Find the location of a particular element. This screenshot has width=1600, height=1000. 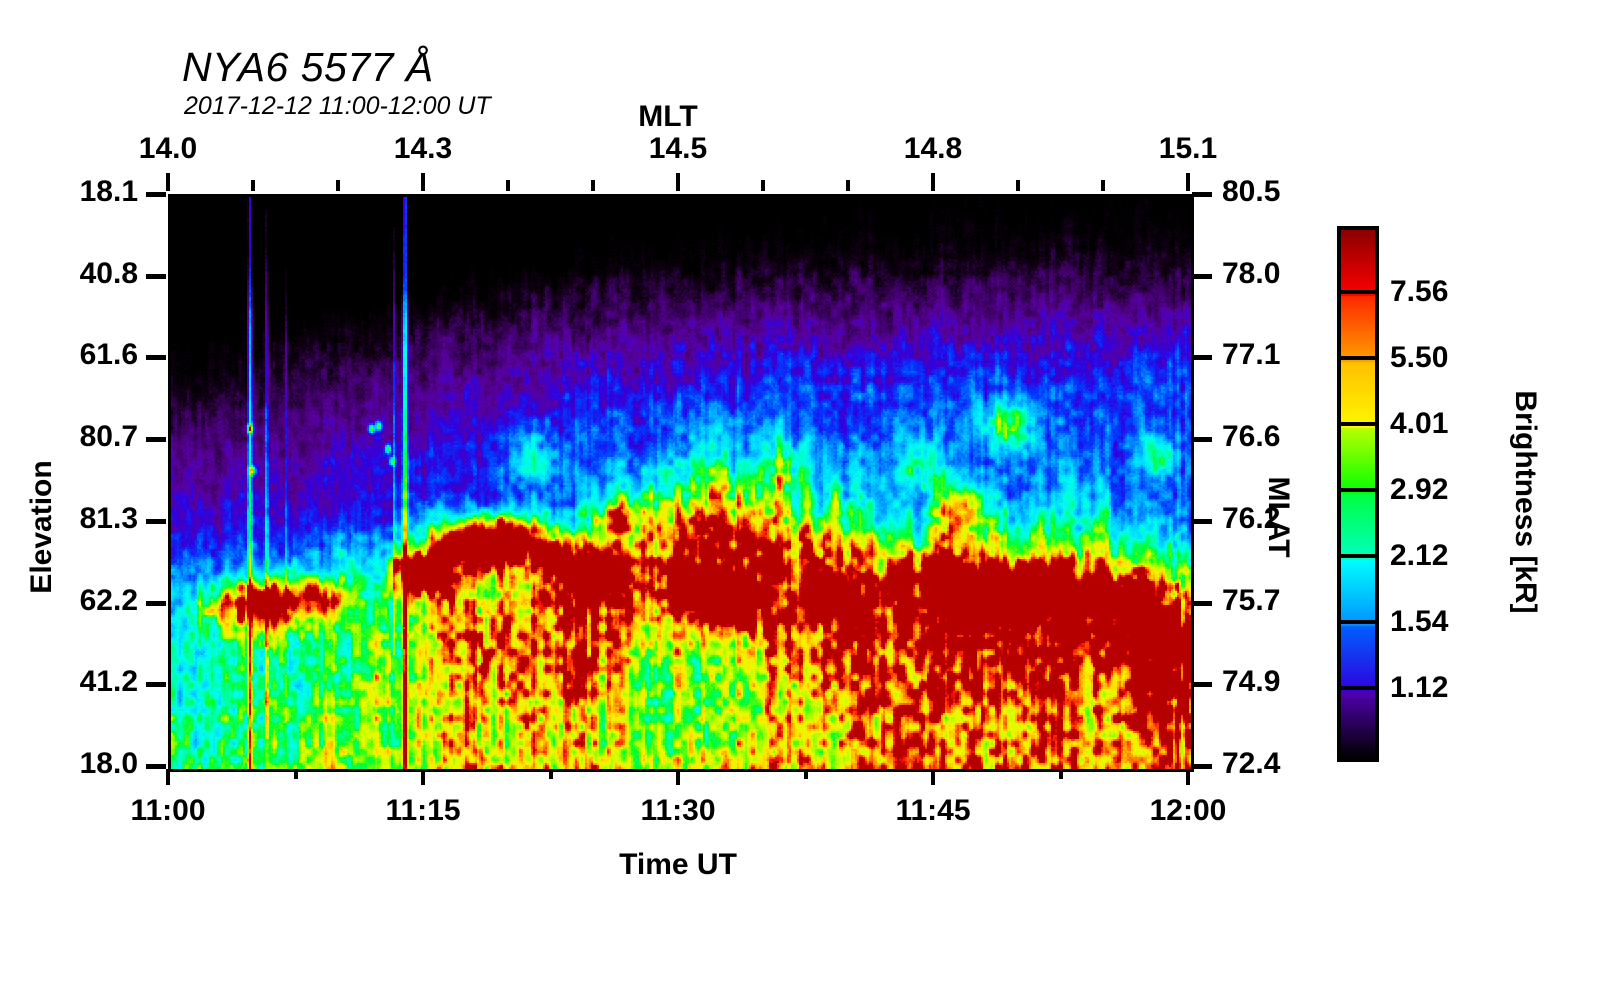

tick-label-time: 11:45 is located at coordinates (933, 810).